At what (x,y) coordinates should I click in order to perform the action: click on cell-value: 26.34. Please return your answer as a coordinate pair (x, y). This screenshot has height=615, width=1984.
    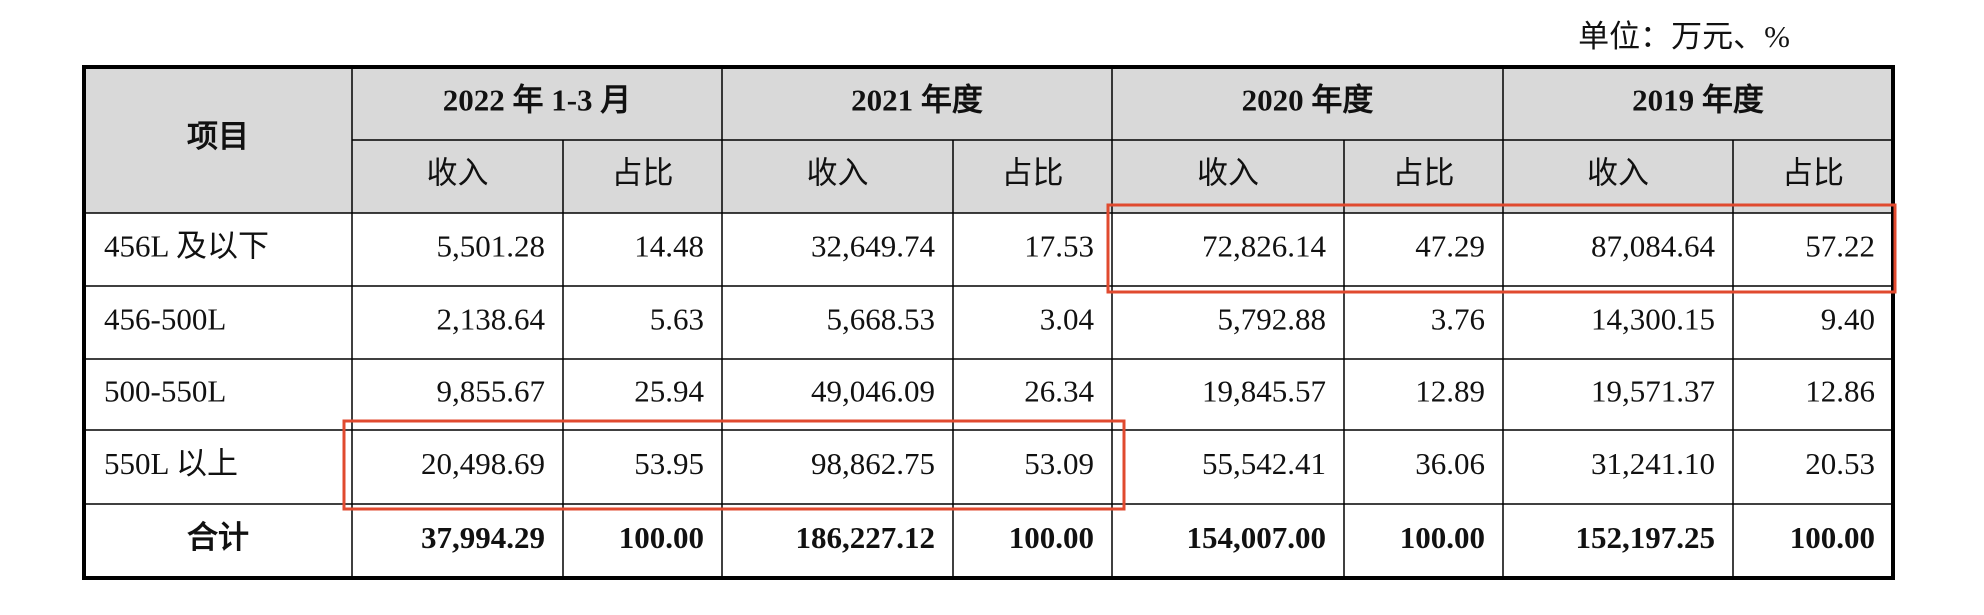
    Looking at the image, I should click on (1059, 391).